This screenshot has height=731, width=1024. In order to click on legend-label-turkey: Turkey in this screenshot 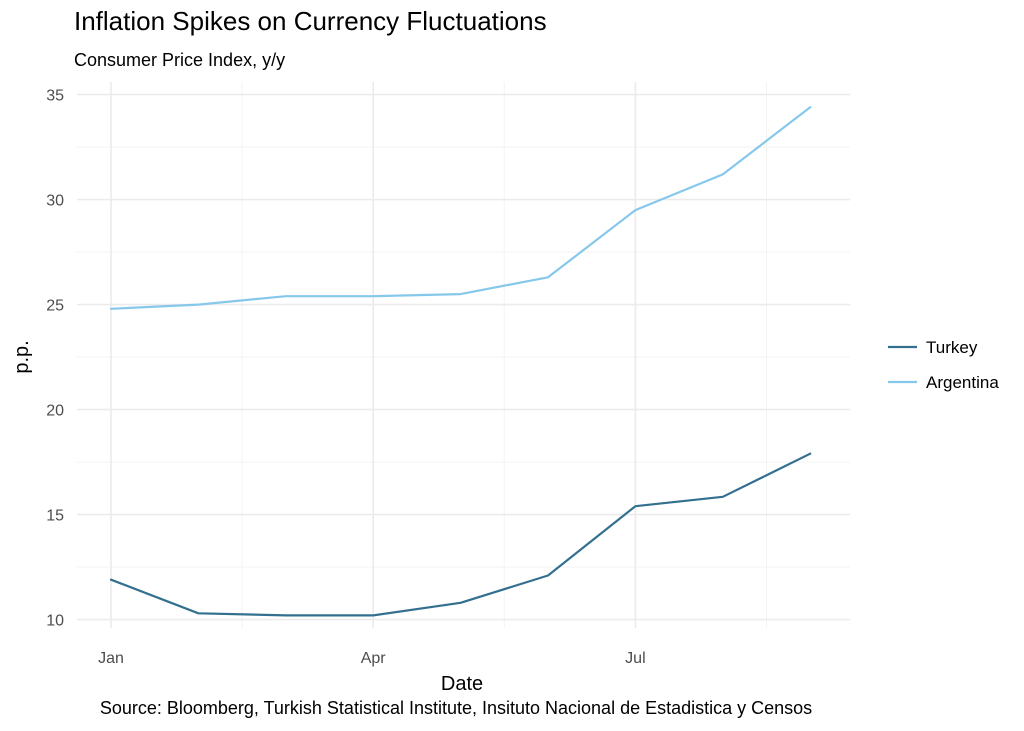, I will do `click(952, 347)`.